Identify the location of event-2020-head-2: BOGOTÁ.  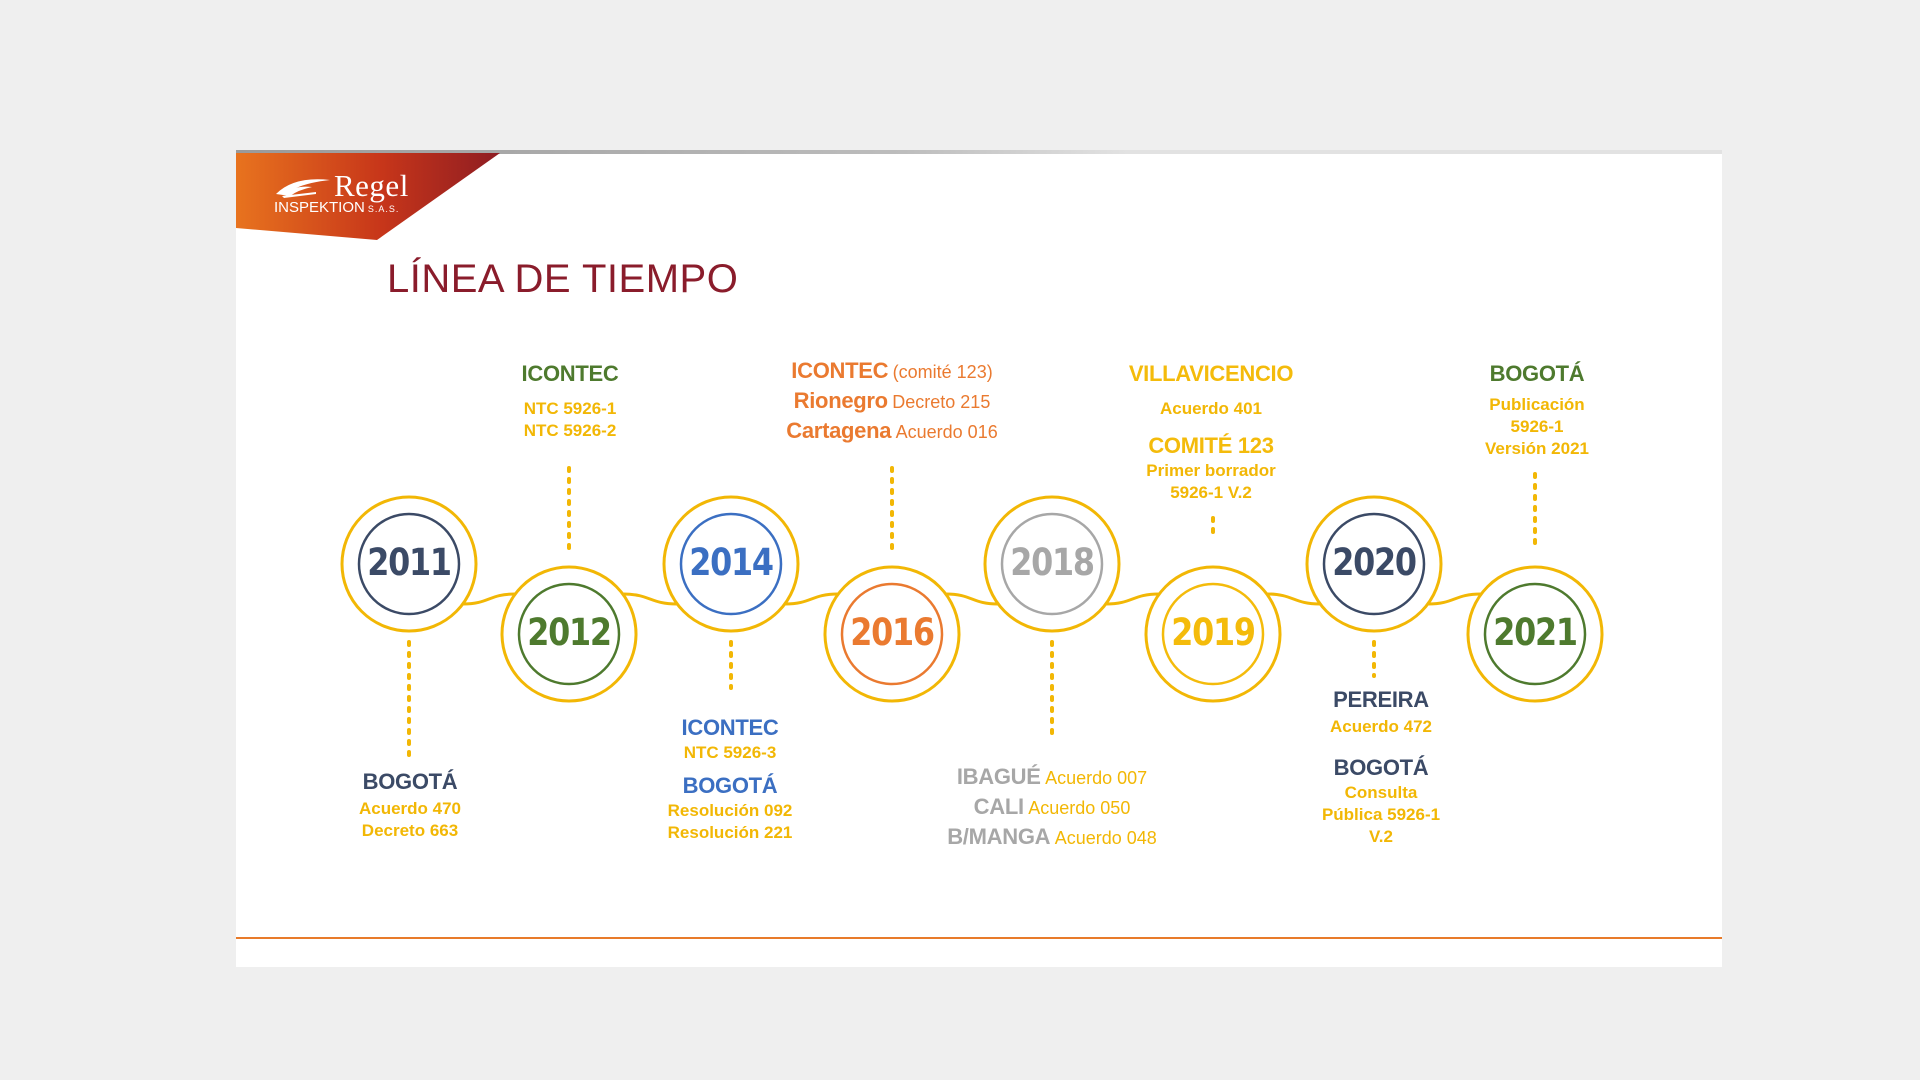
(1381, 767).